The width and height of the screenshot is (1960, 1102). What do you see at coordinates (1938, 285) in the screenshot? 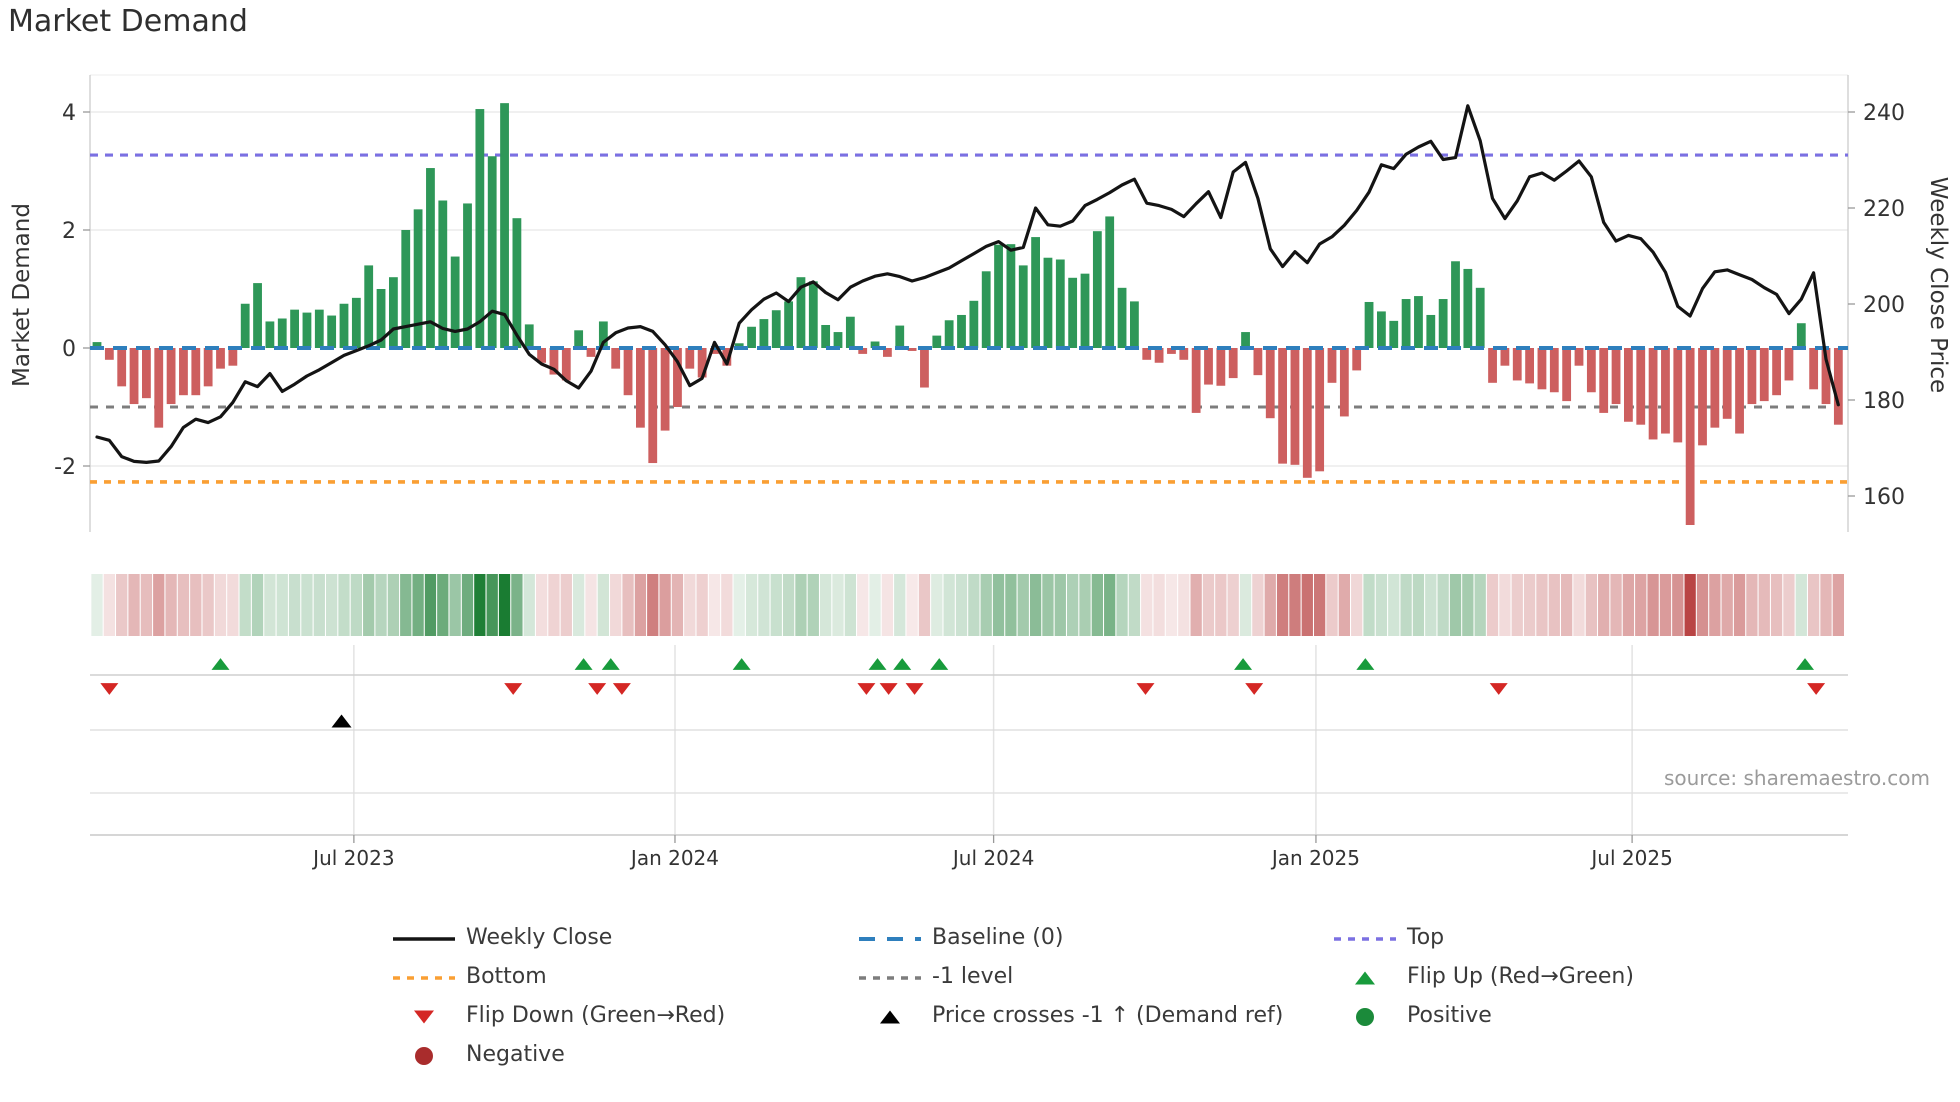
I see `right-axis-title: Weekly Close Price` at bounding box center [1938, 285].